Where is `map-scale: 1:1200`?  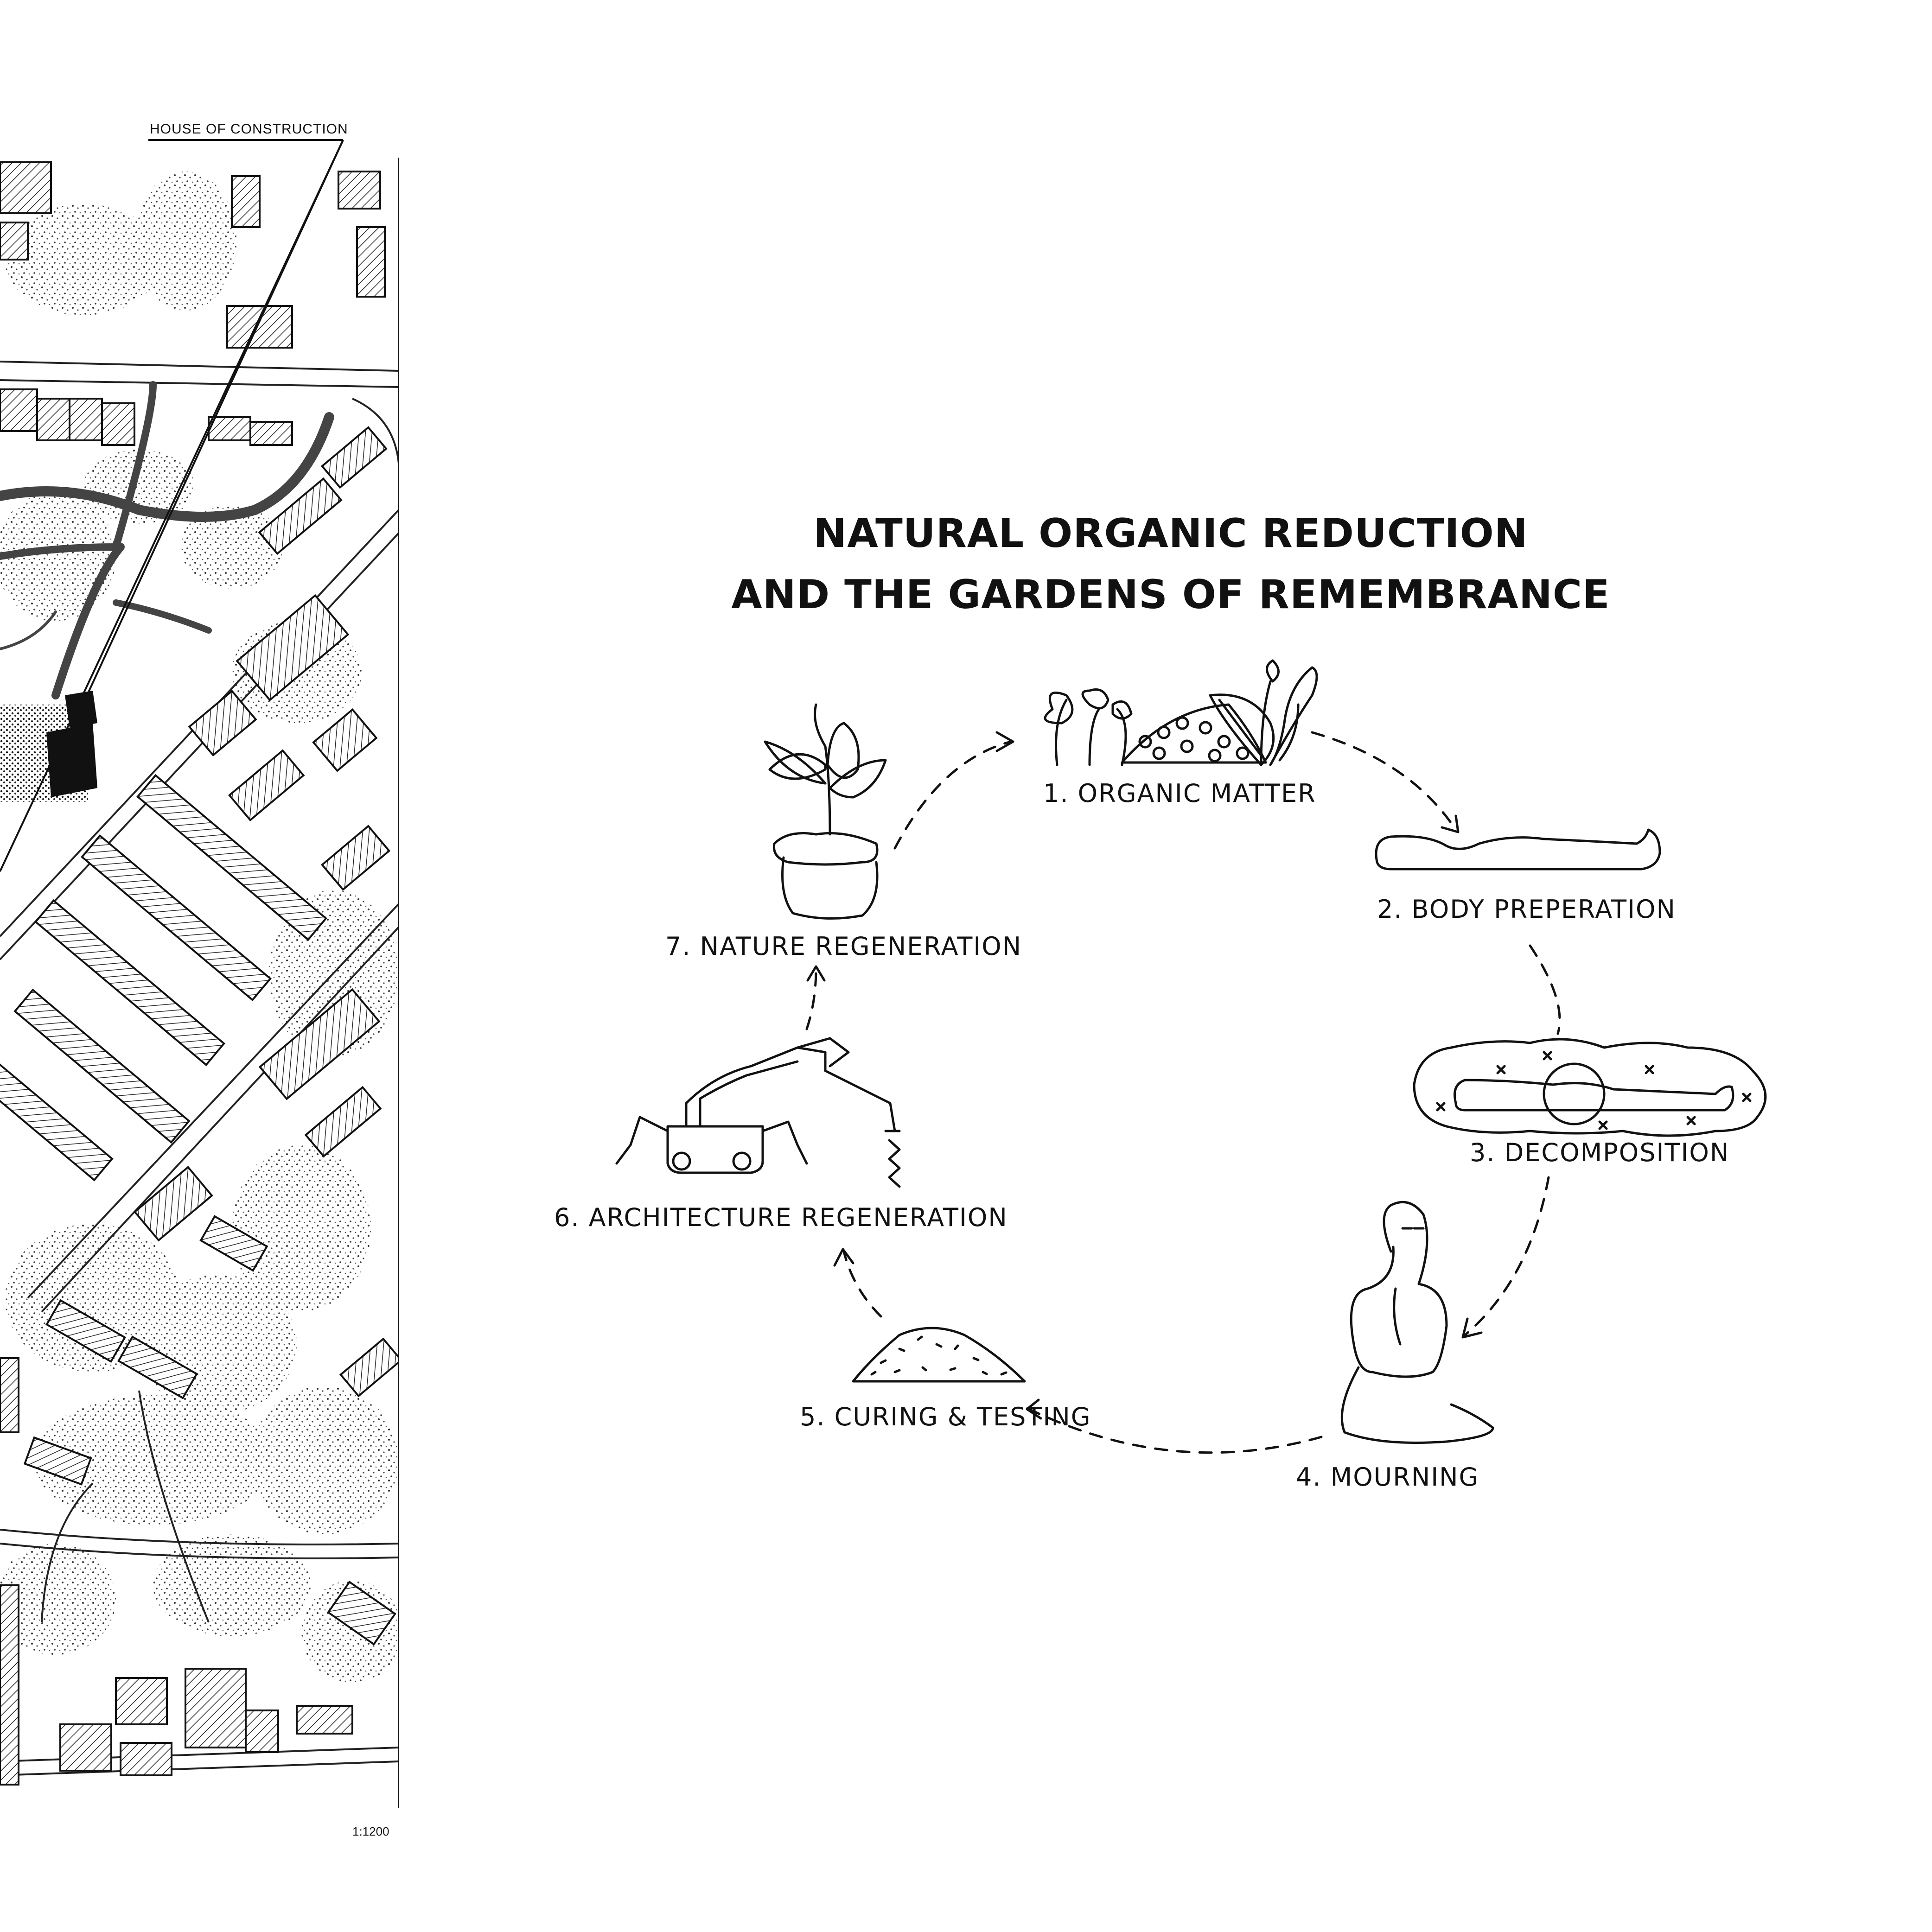
map-scale: 1:1200 is located at coordinates (370, 1831).